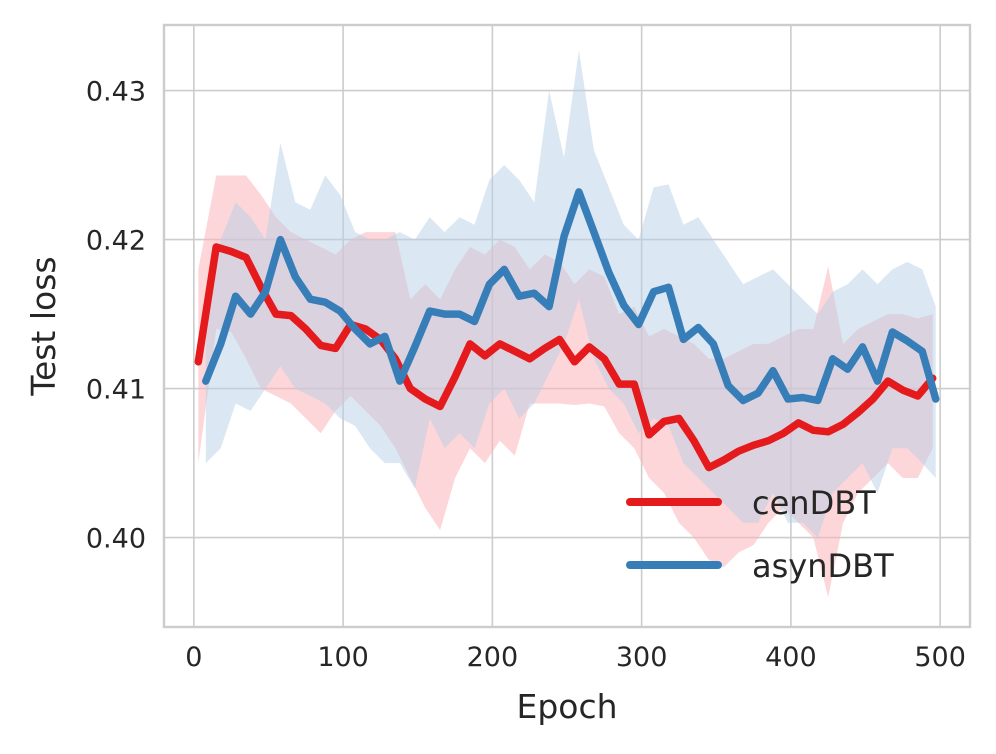 This screenshot has width=996, height=754. I want to click on x-tick-label: 200, so click(493, 657).